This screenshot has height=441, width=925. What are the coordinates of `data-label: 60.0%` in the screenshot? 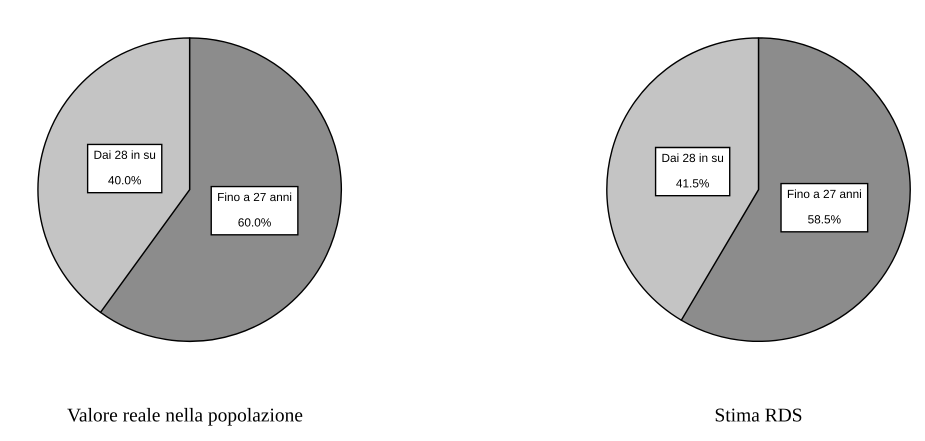 It's located at (254, 222).